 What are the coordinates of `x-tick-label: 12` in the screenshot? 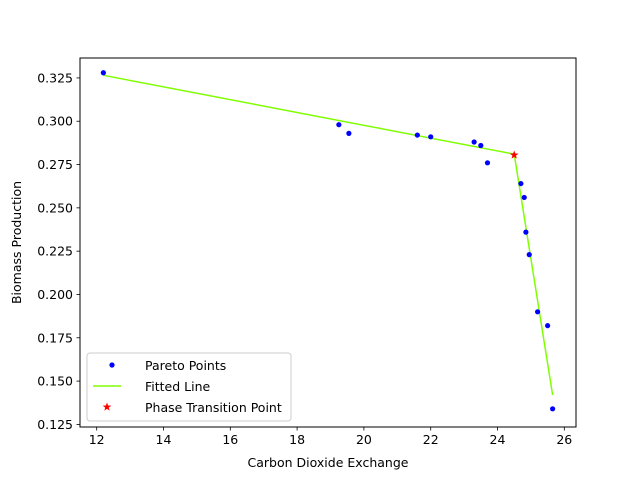 It's located at (97, 439).